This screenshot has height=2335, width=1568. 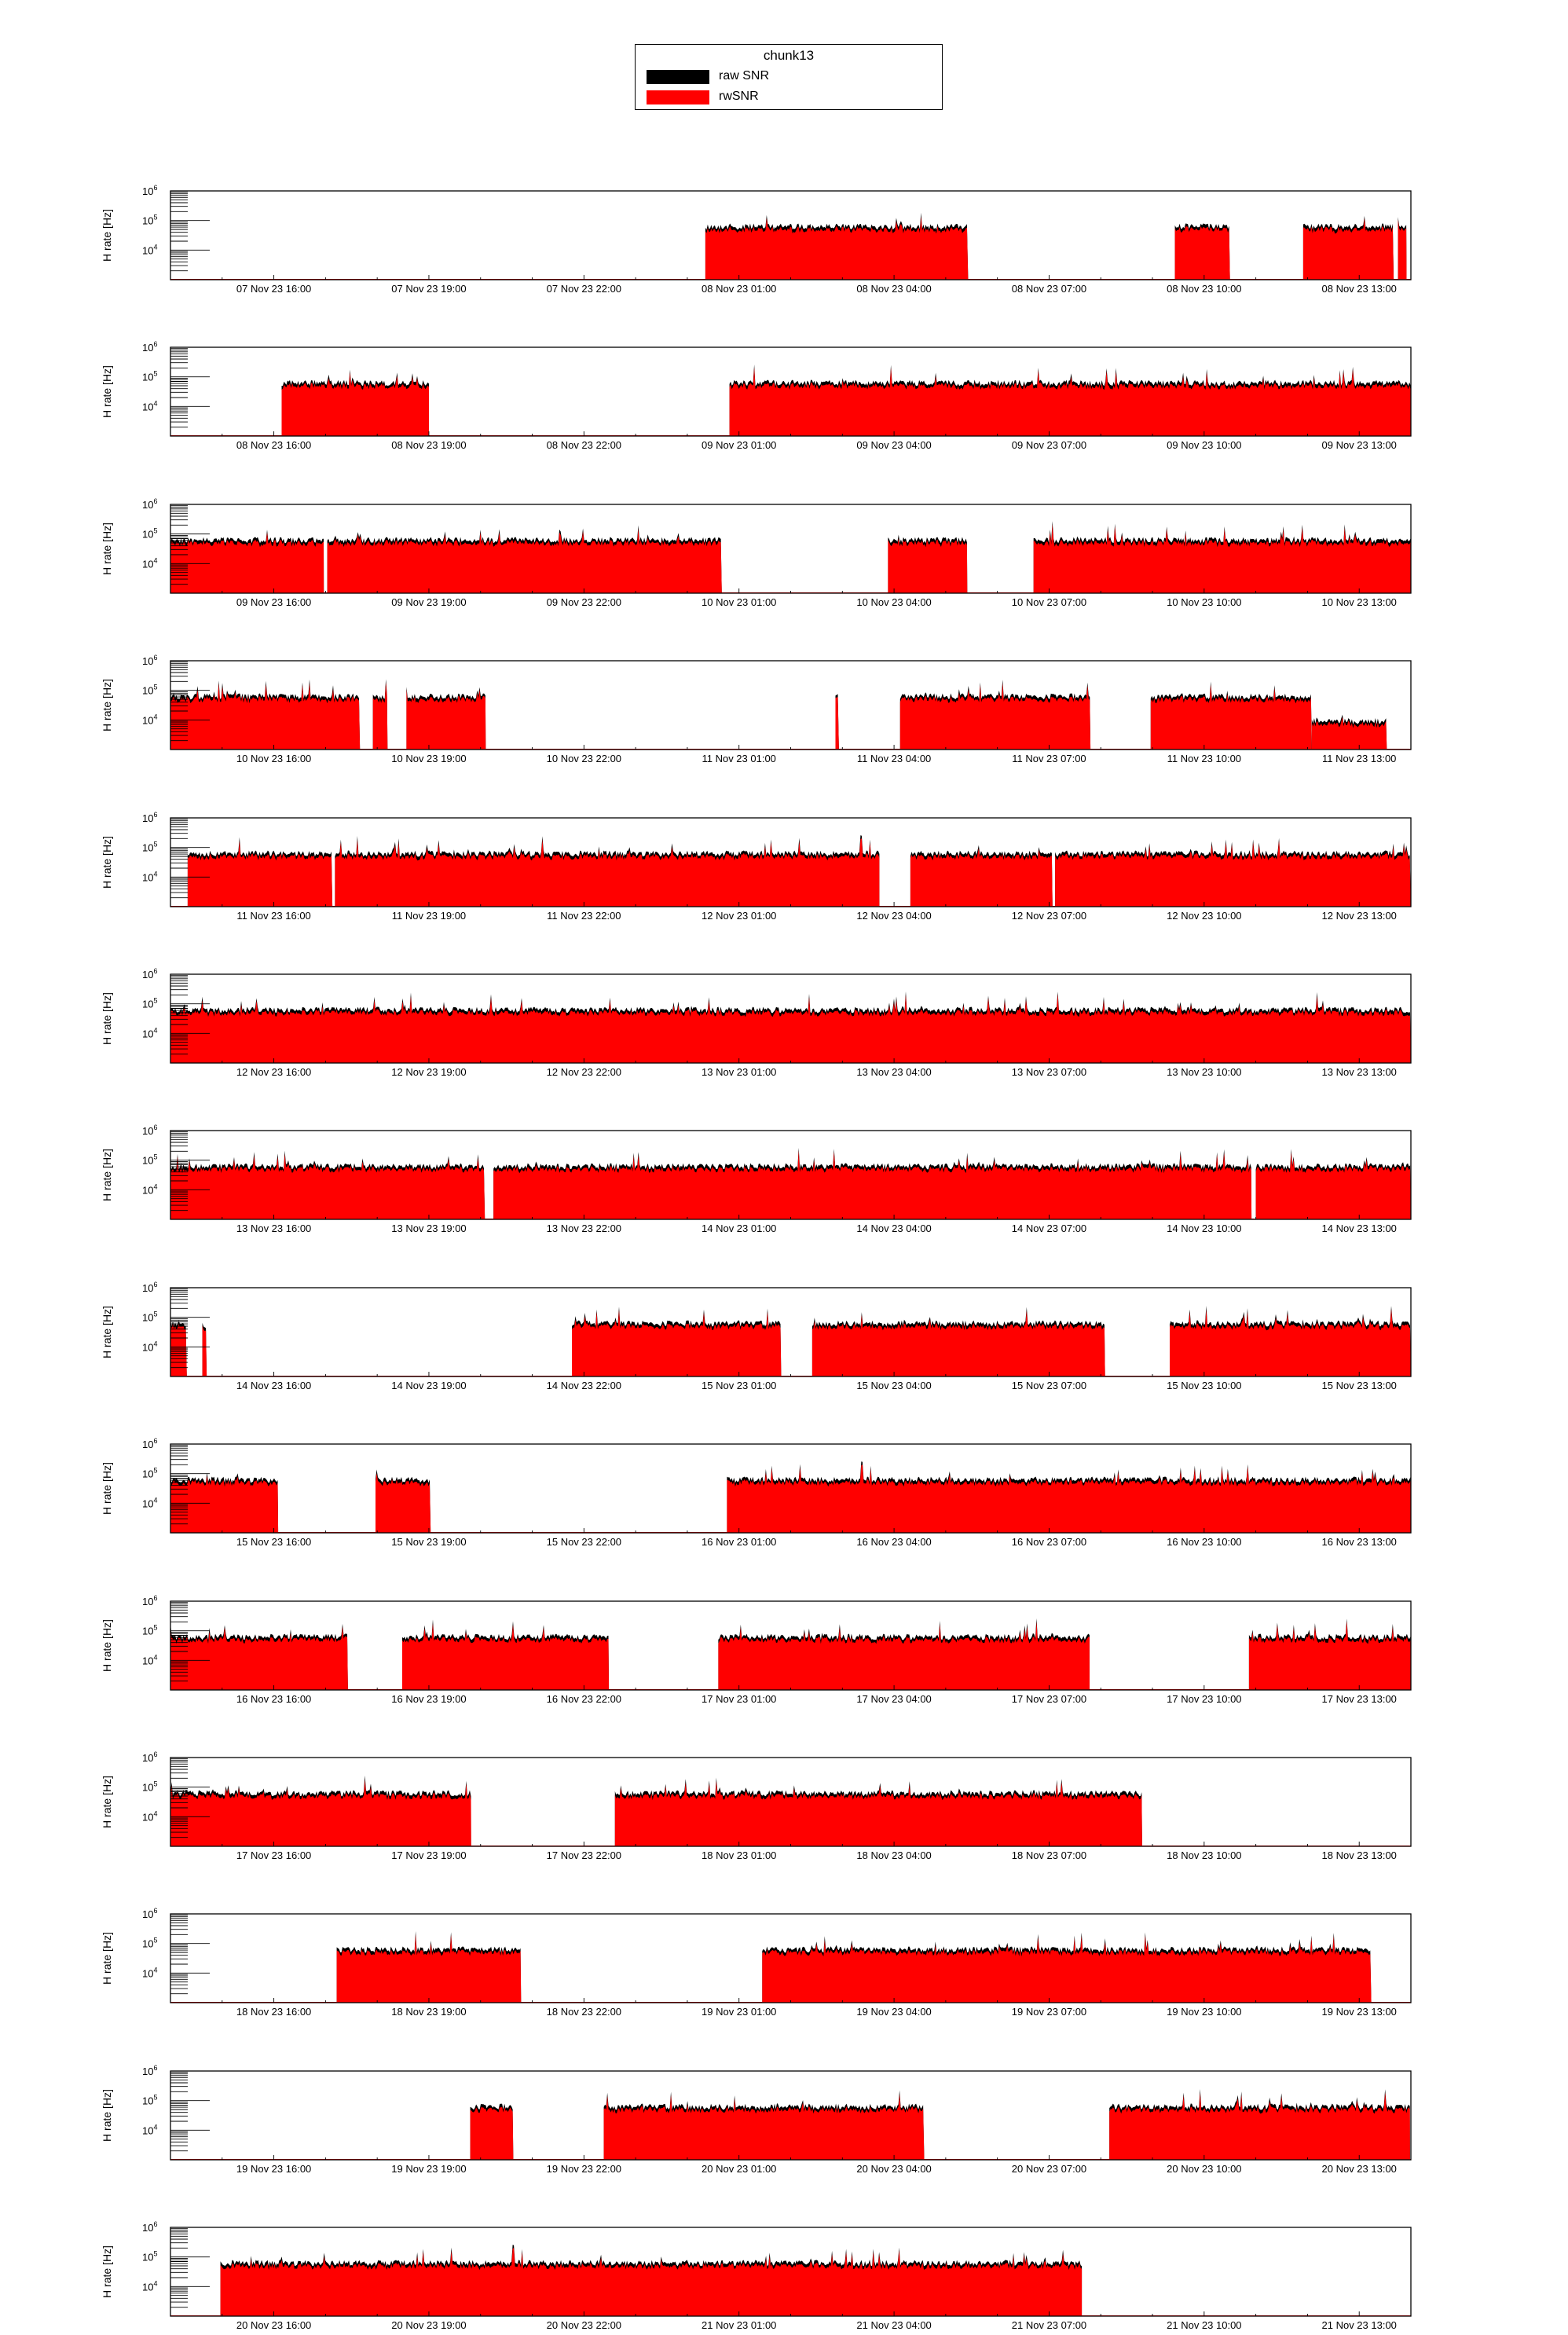 I want to click on x-tick-label: 20 Nov 23 13:00, so click(x=1359, y=2169).